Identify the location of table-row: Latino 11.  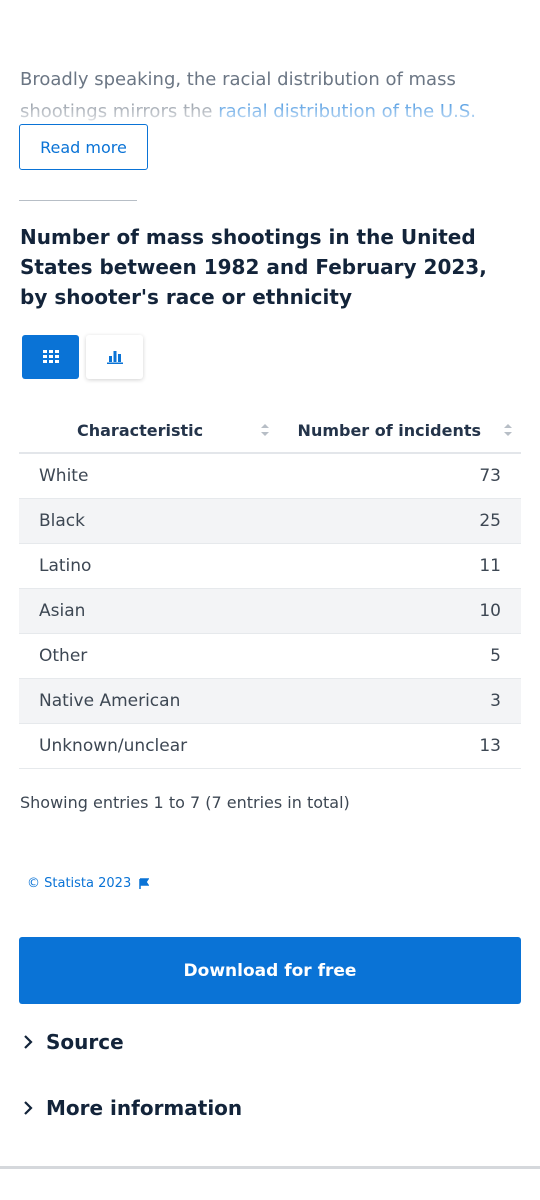
(270, 566).